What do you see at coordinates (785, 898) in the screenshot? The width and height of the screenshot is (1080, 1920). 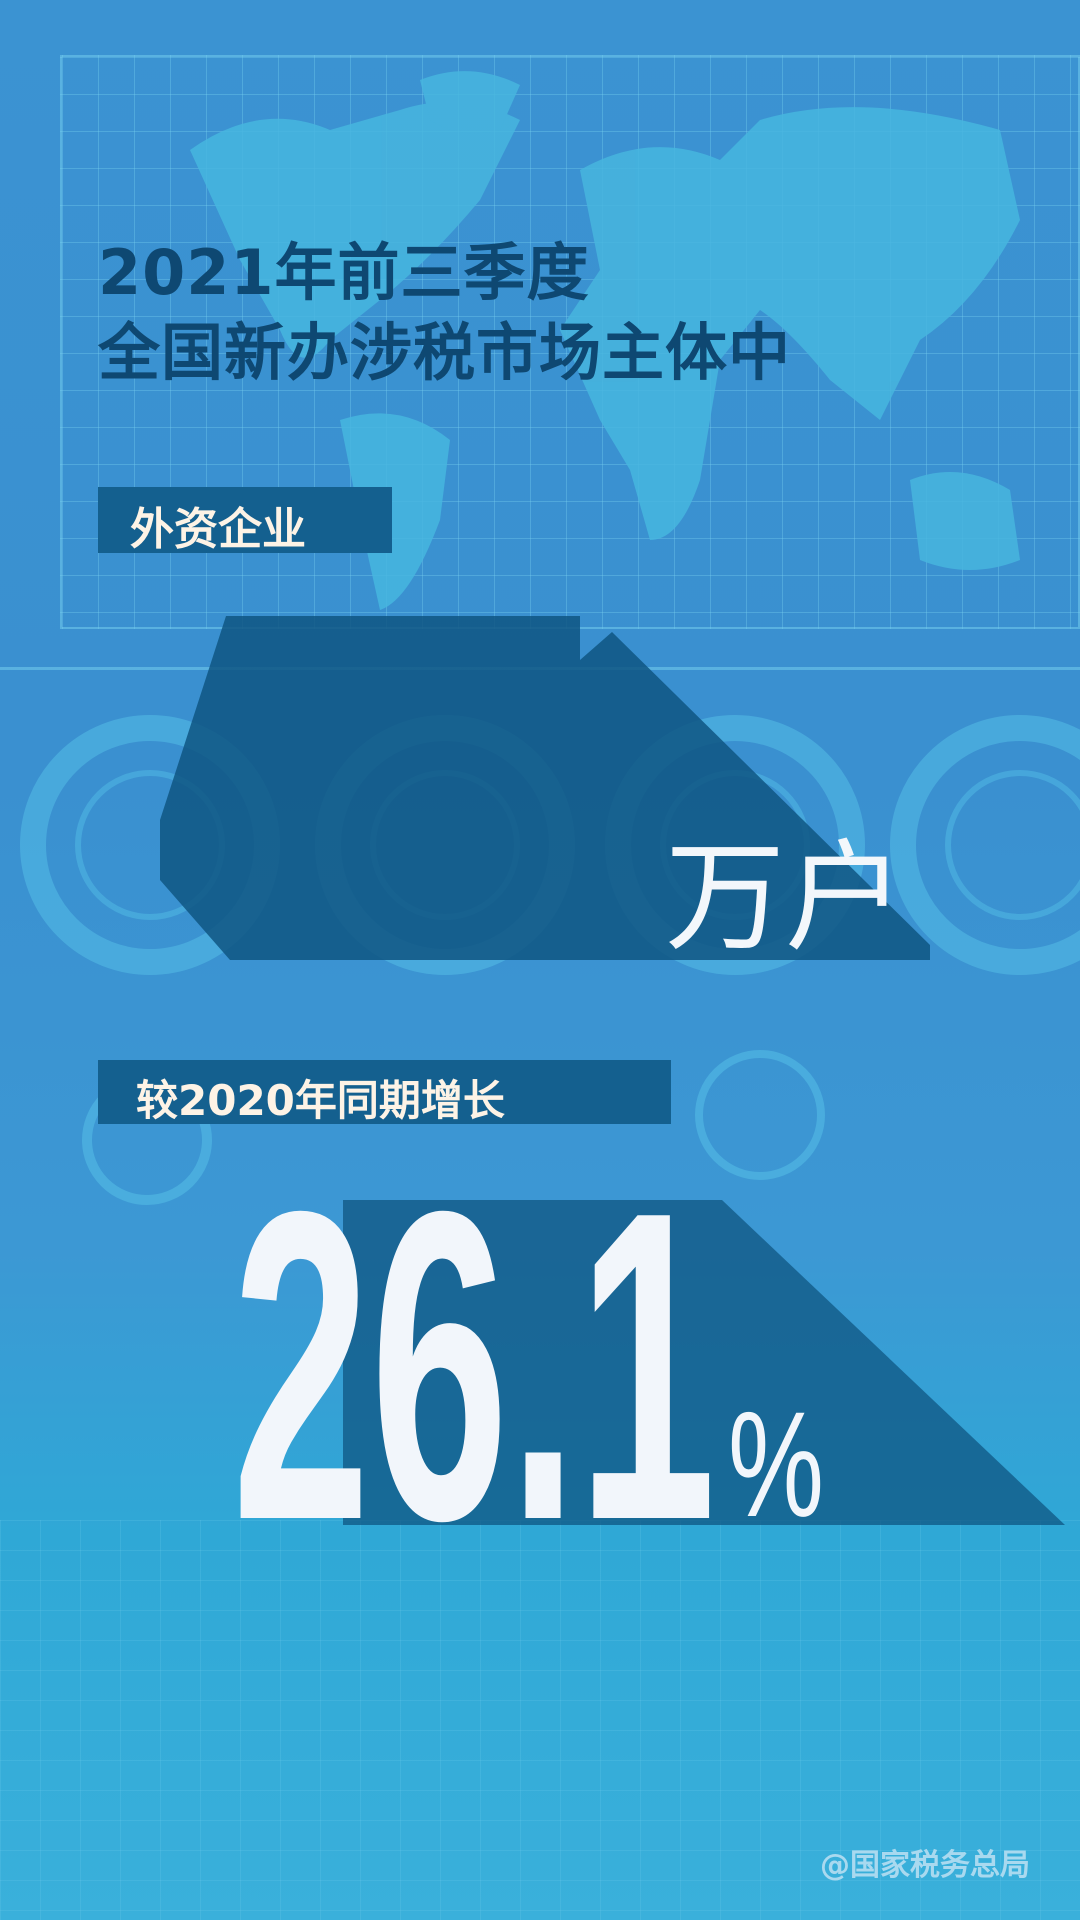 I see `count-unit: 万户` at bounding box center [785, 898].